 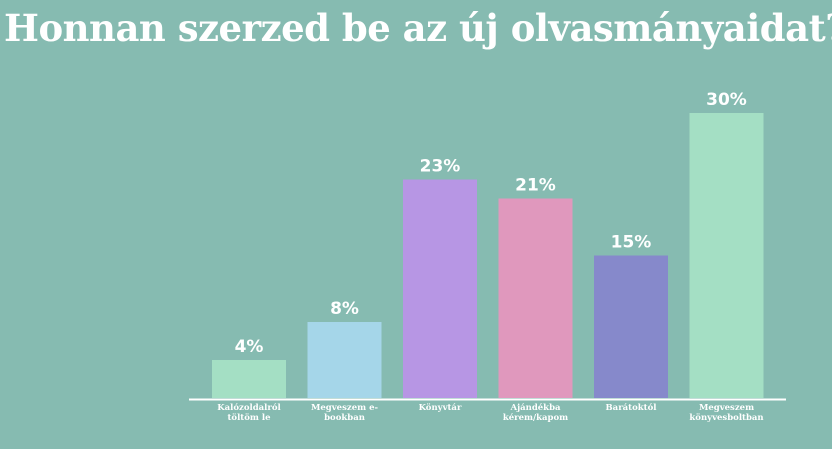 What do you see at coordinates (344, 309) in the screenshot?
I see `bar-value-label-1: 8%` at bounding box center [344, 309].